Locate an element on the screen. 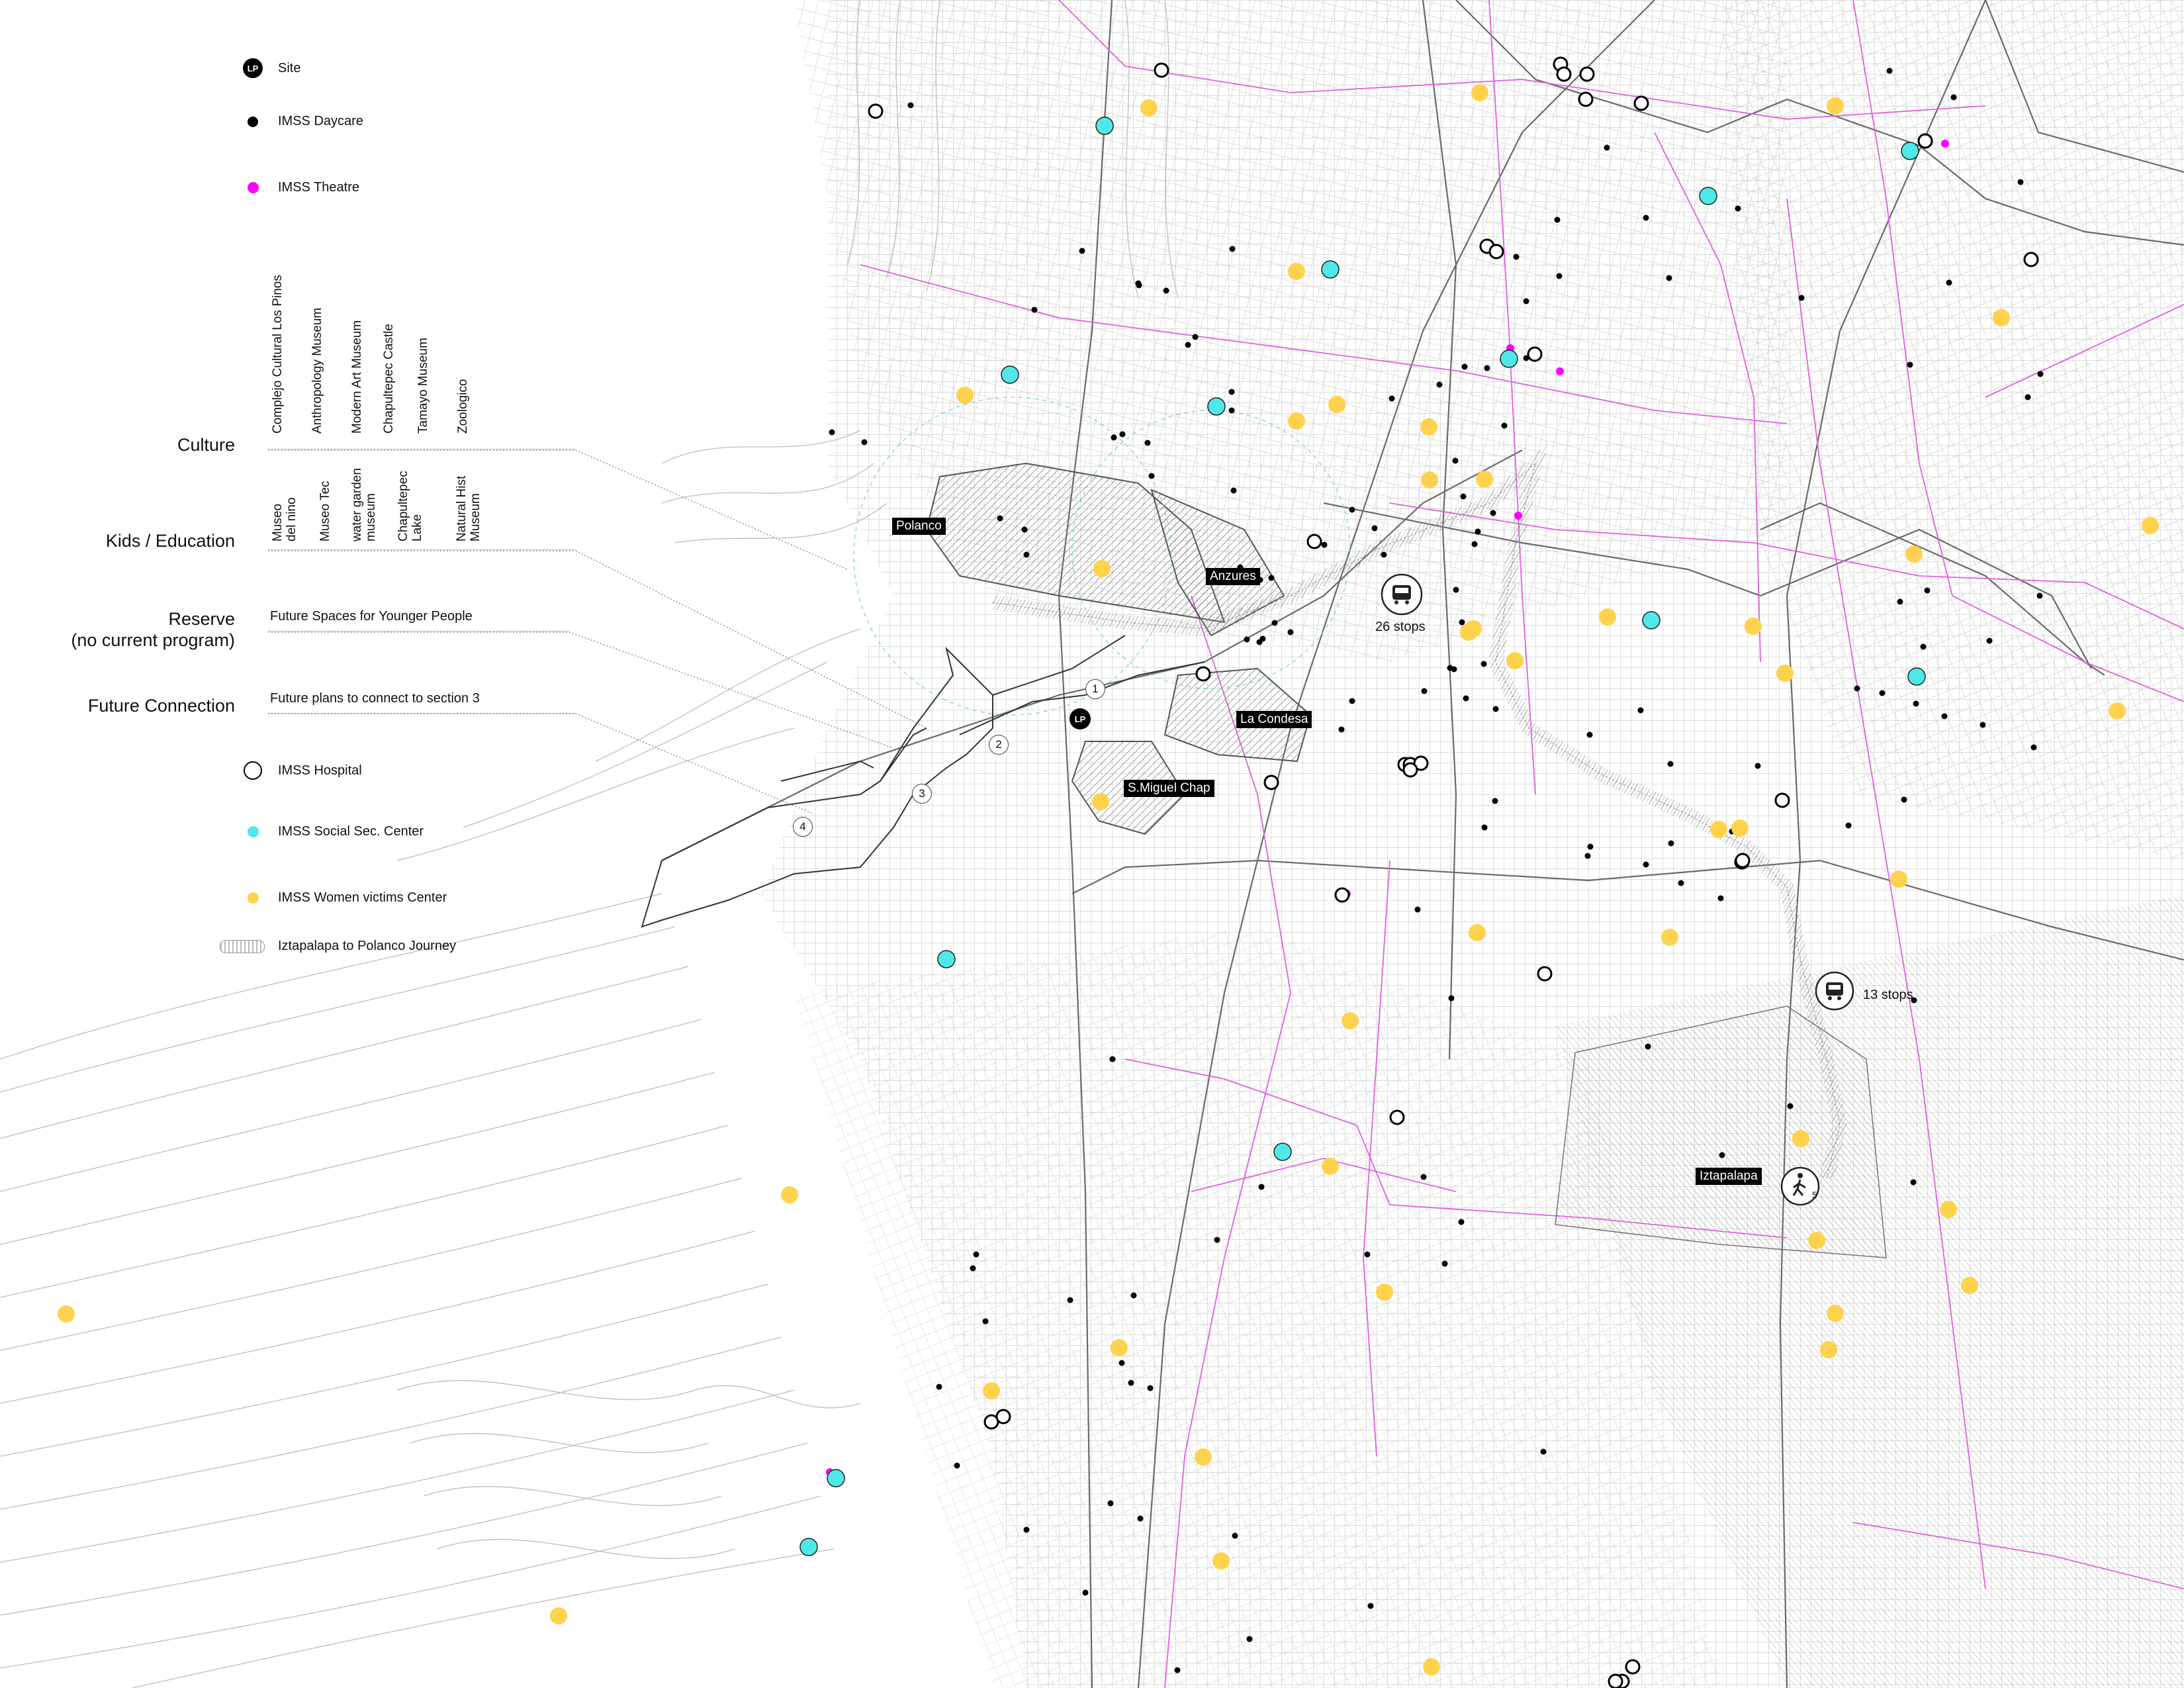 The height and width of the screenshot is (1688, 2184). section-number: 4 is located at coordinates (803, 827).